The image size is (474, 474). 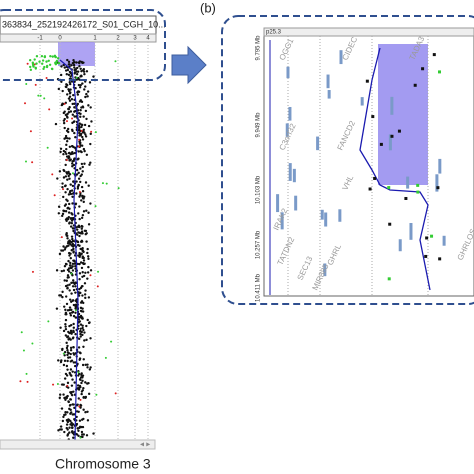 What do you see at coordinates (60, 39) in the screenshot?
I see `axis-tick-label: 0` at bounding box center [60, 39].